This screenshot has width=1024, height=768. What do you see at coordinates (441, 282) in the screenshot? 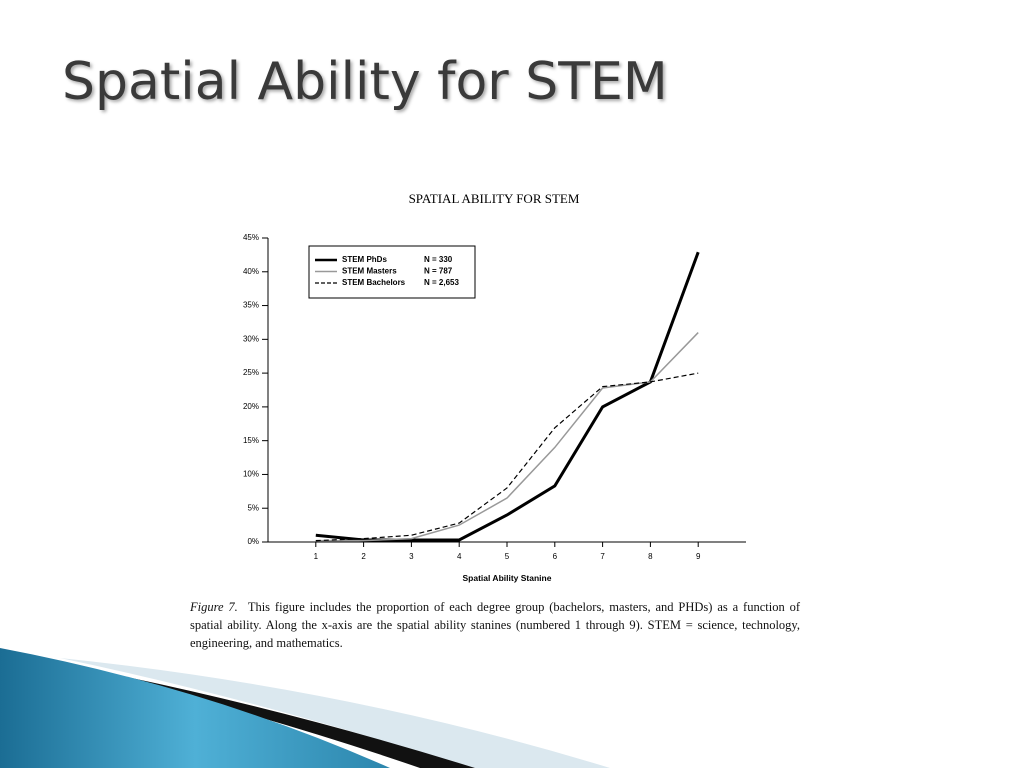
I see `legend-n: N = 2,653` at bounding box center [441, 282].